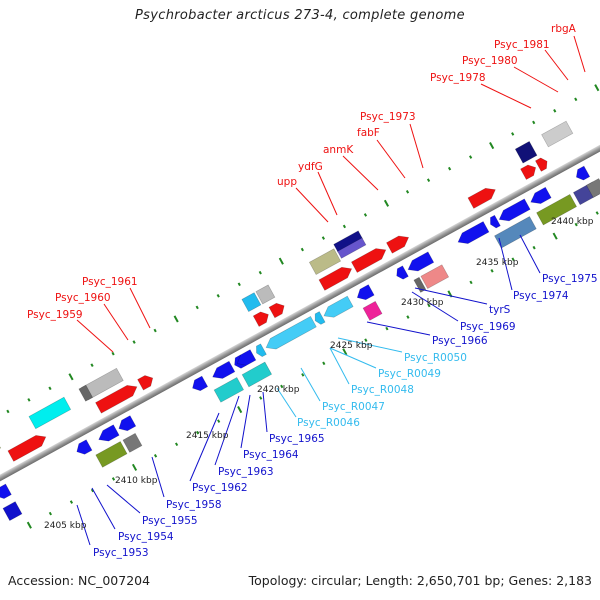  I want to click on gene-label: Psyc_1965, so click(297, 439).